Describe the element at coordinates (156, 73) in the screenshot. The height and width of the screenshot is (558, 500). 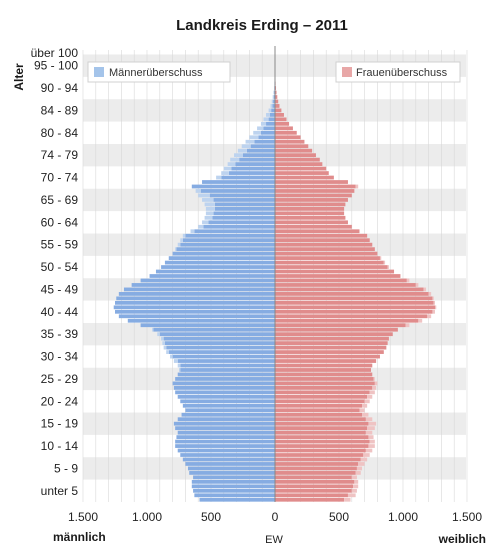
I see `legend-male-surplus-label: Männerüberschuss` at that location.